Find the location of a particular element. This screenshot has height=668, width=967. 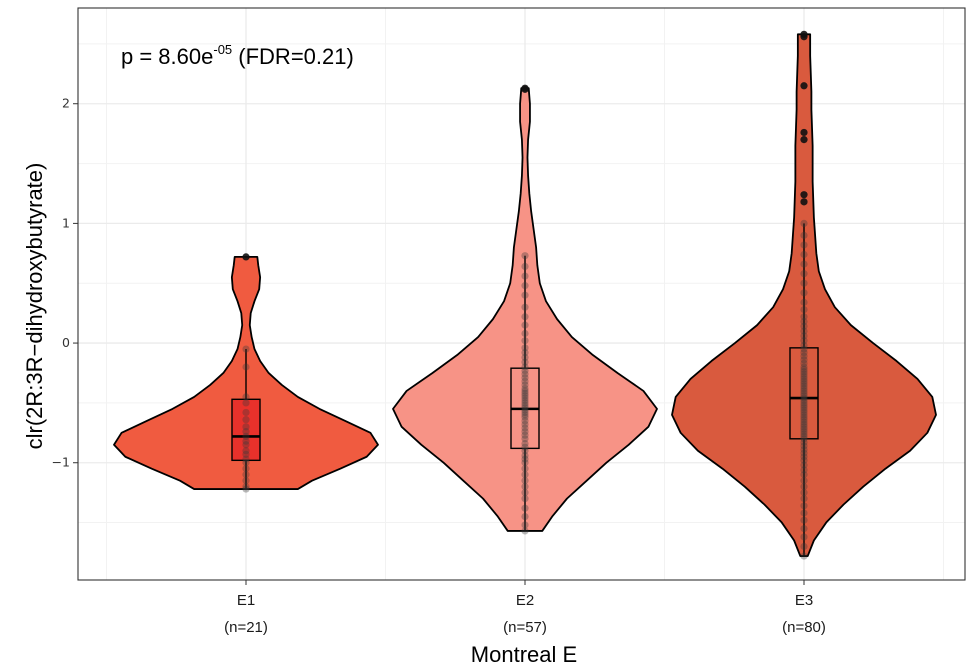

x-tick-label: E1 is located at coordinates (246, 600).